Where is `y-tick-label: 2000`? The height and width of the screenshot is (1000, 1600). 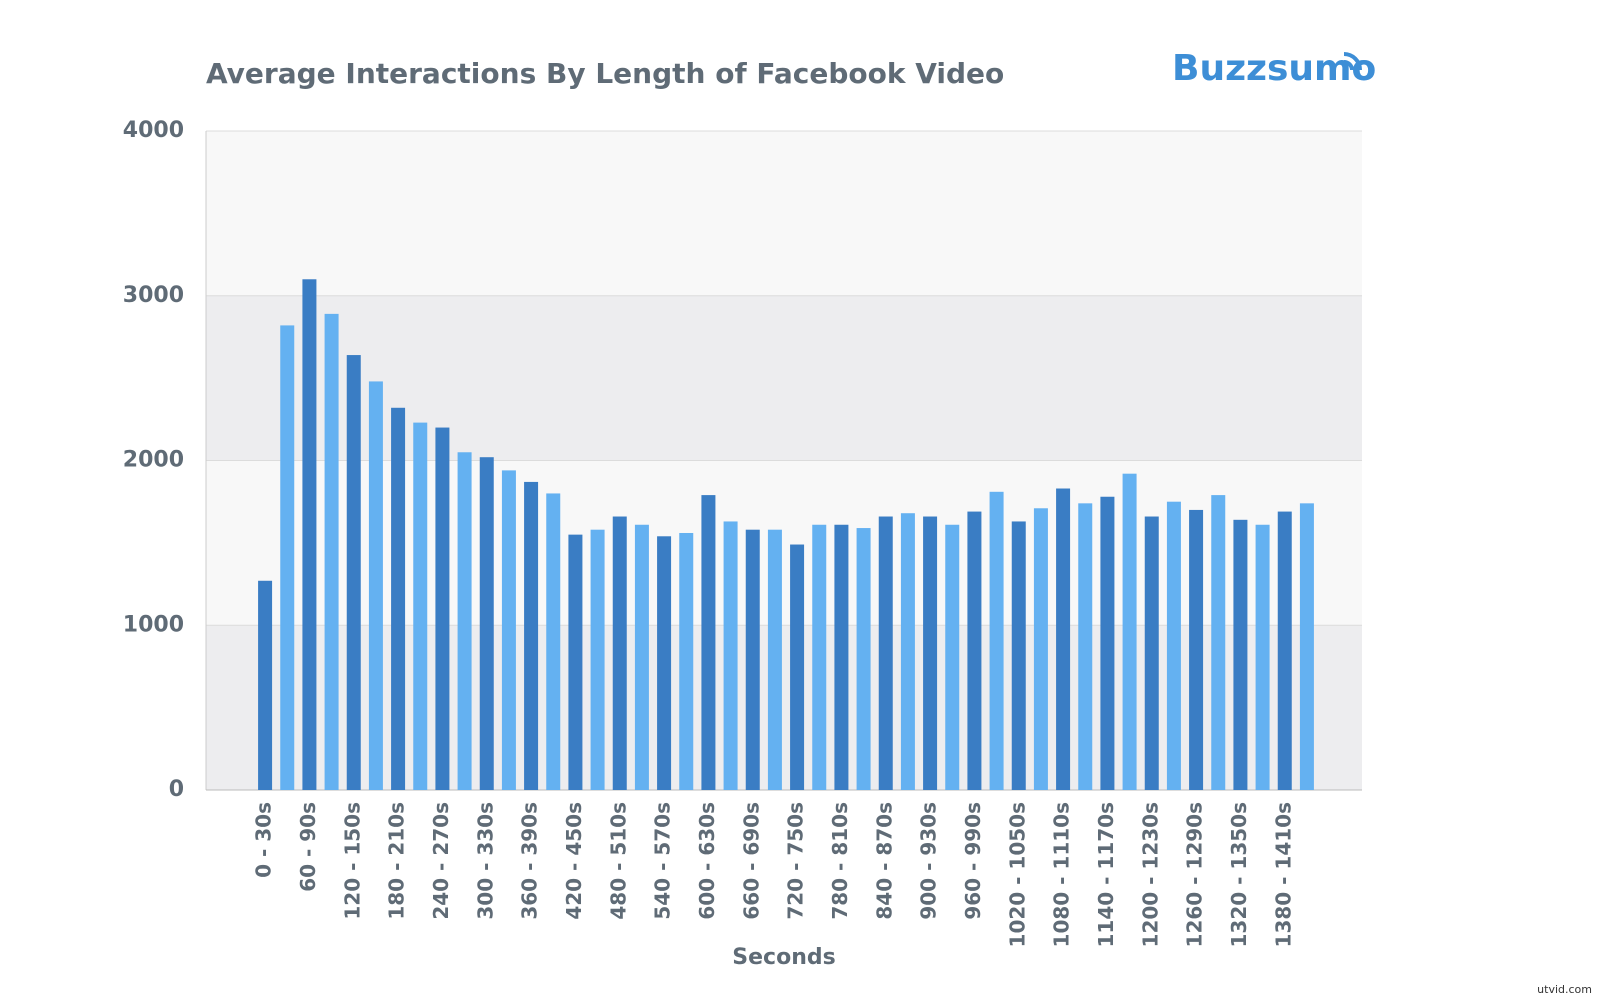 y-tick-label: 2000 is located at coordinates (153, 460).